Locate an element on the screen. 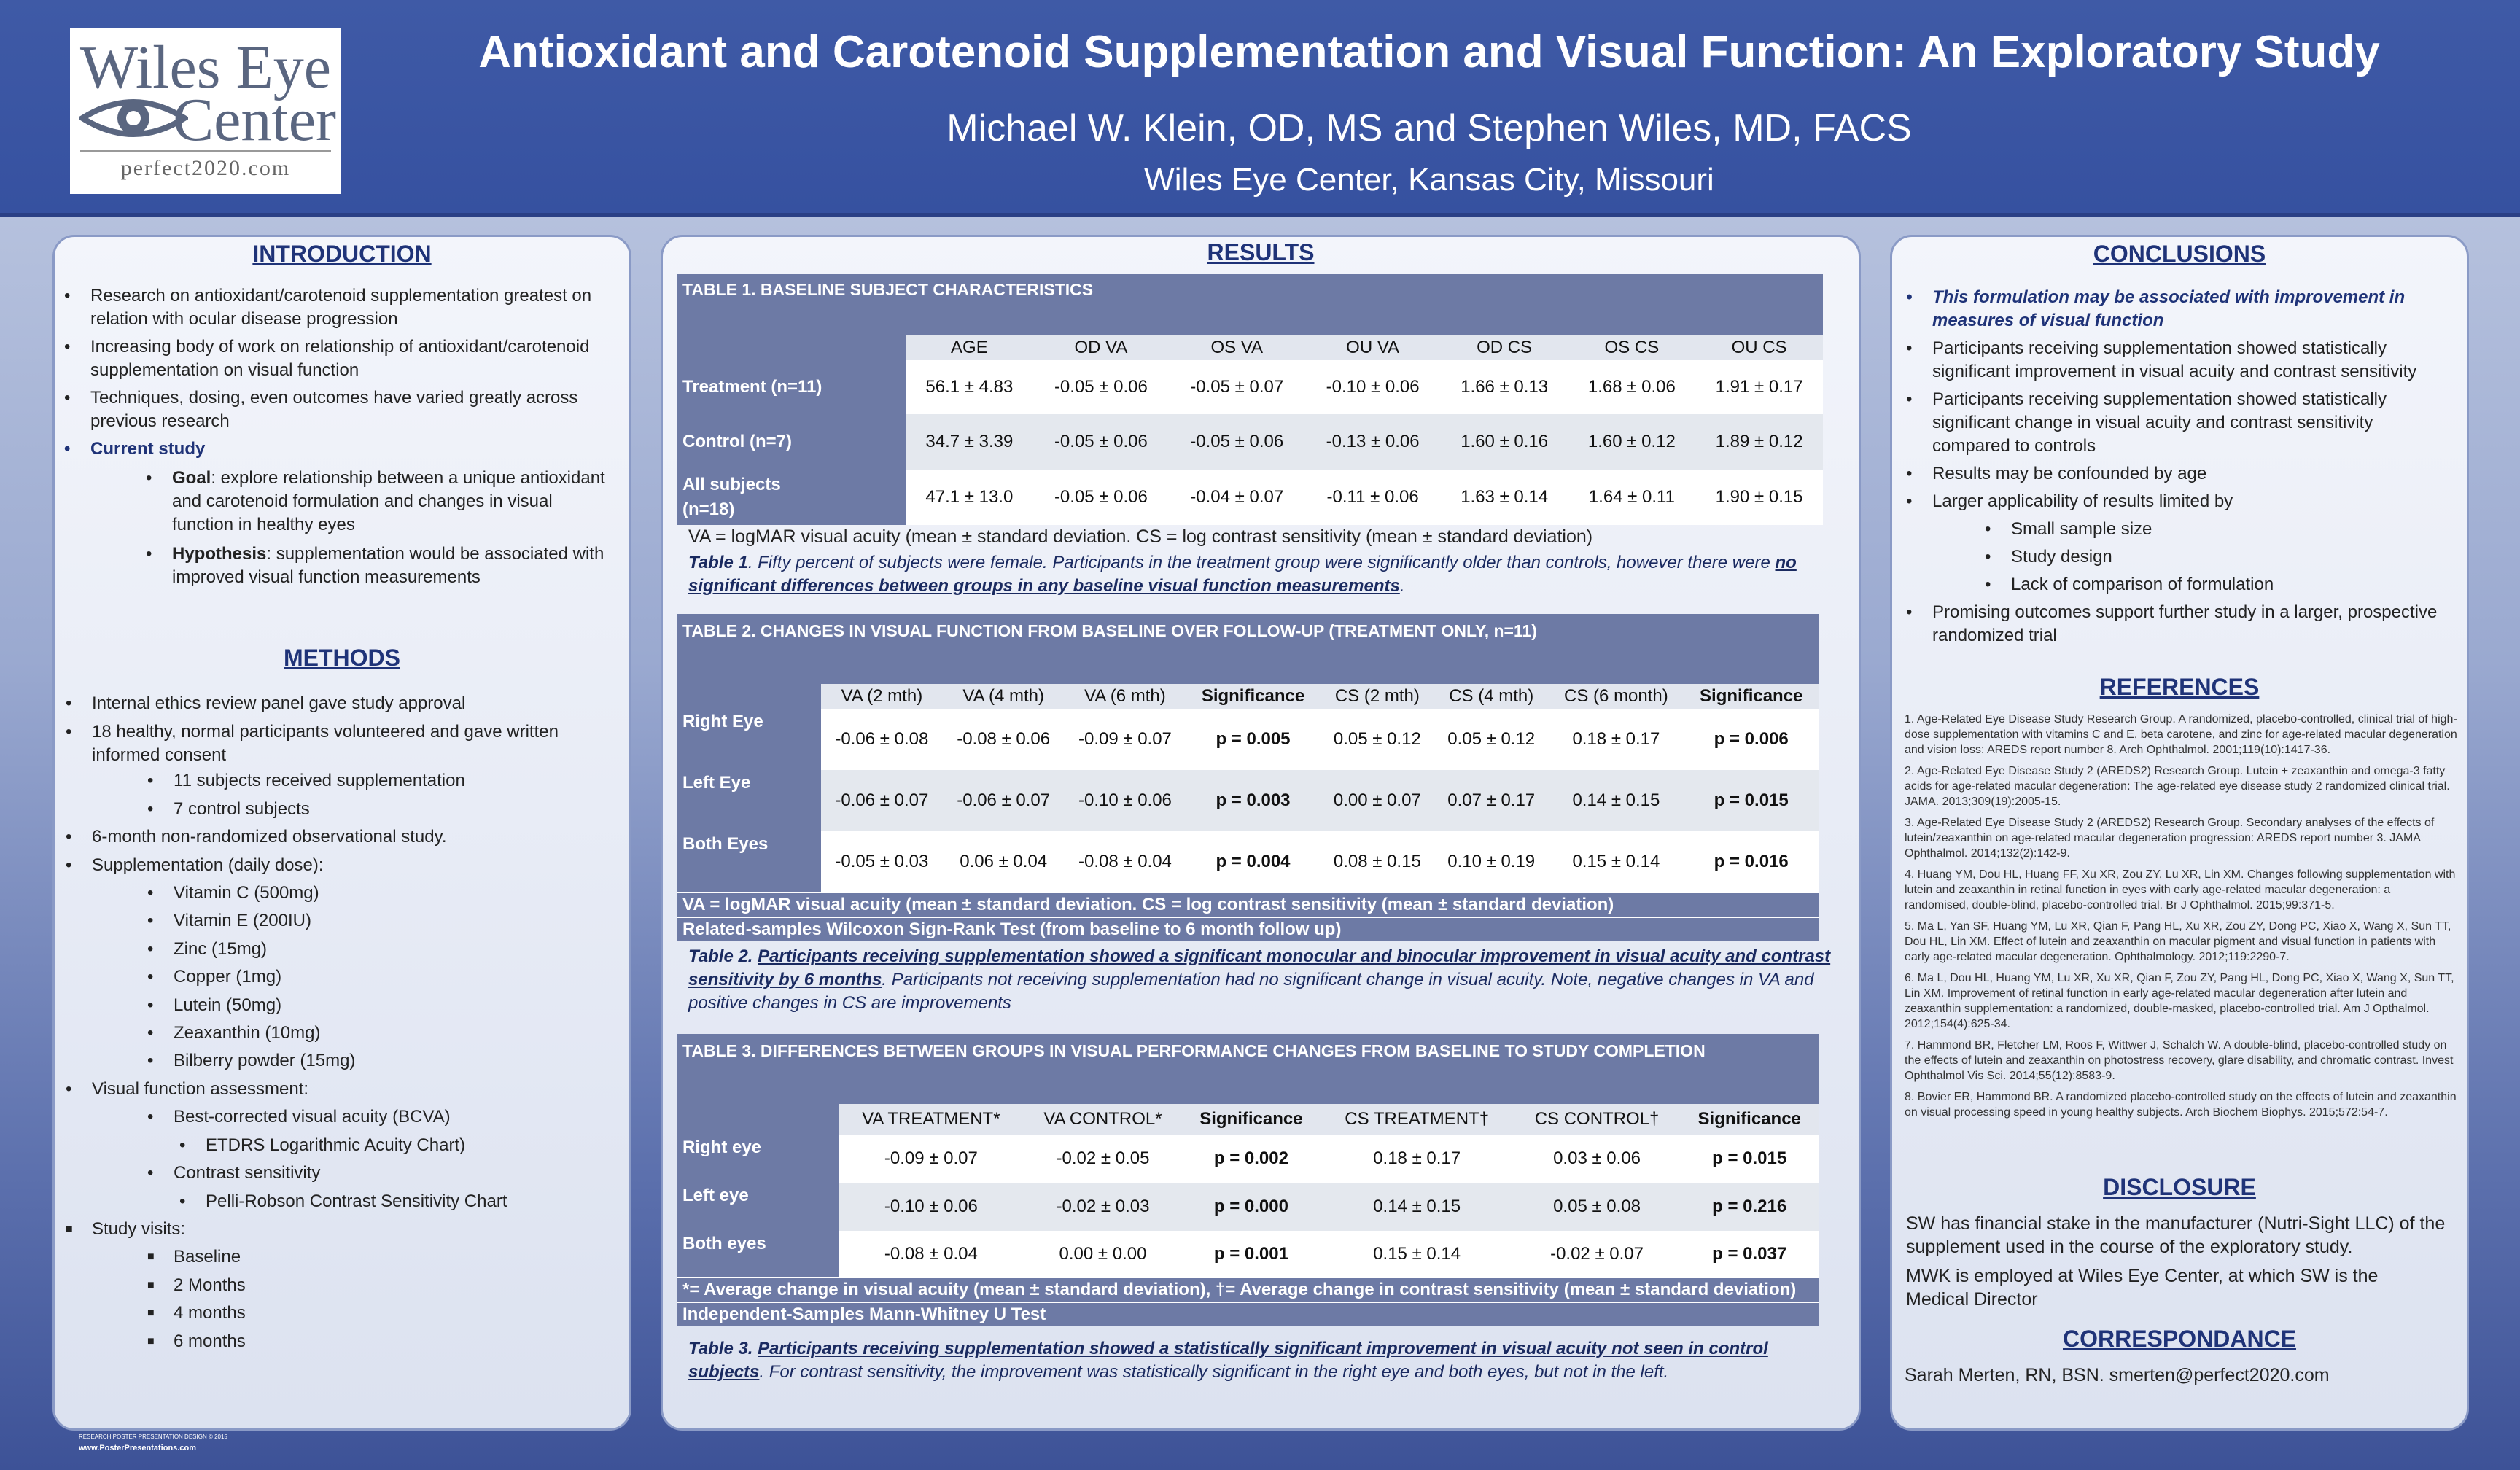  table-cell: p = 0.016 is located at coordinates (1751, 861).